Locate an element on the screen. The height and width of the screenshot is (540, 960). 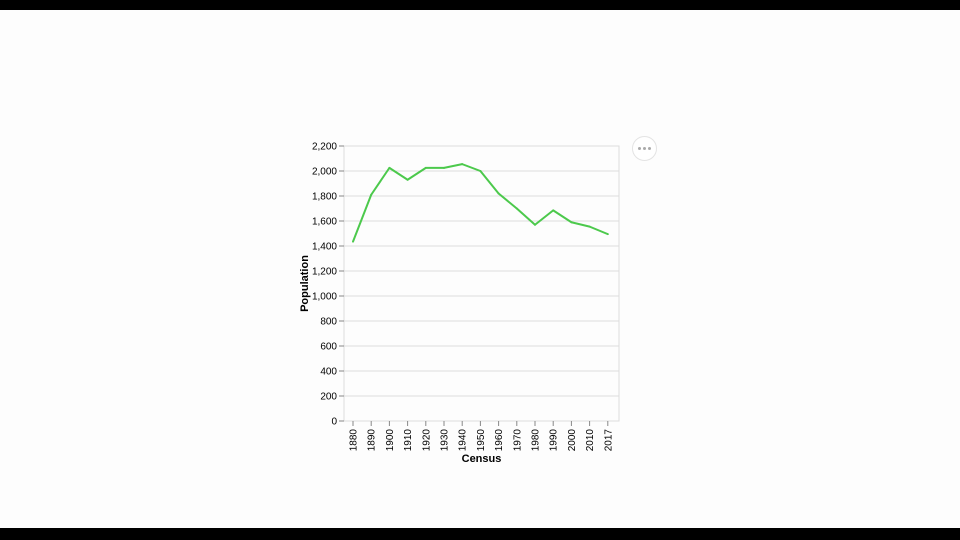
y-tick-label: 2,000 is located at coordinates (324, 172).